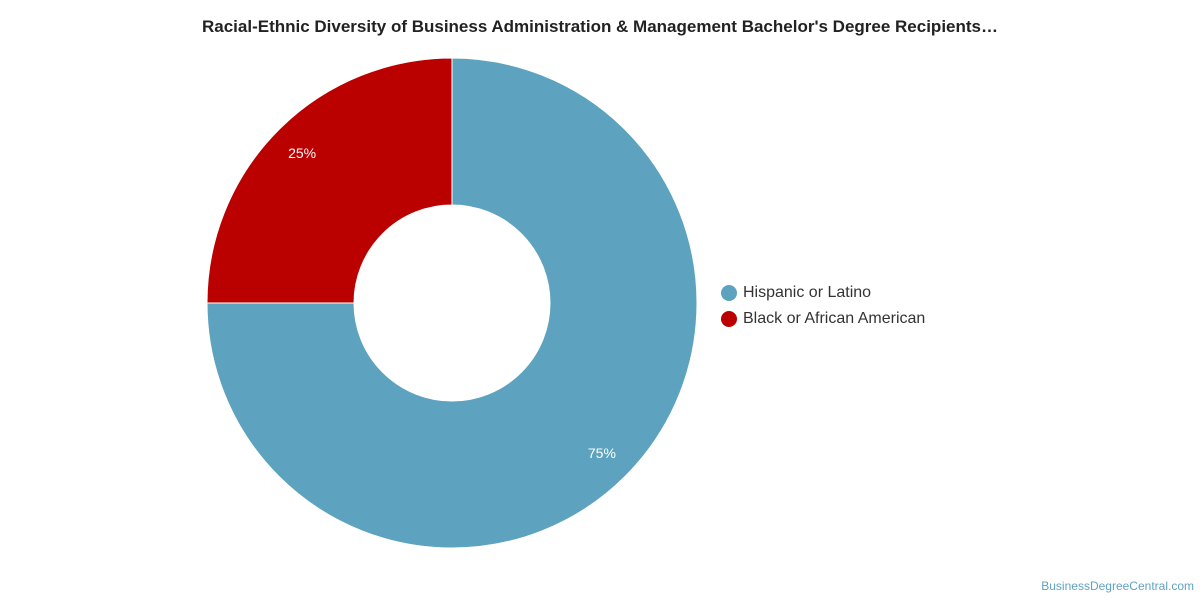 The width and height of the screenshot is (1200, 600). I want to click on source-watermark: BusinessDegreeCentral.com, so click(1117, 586).